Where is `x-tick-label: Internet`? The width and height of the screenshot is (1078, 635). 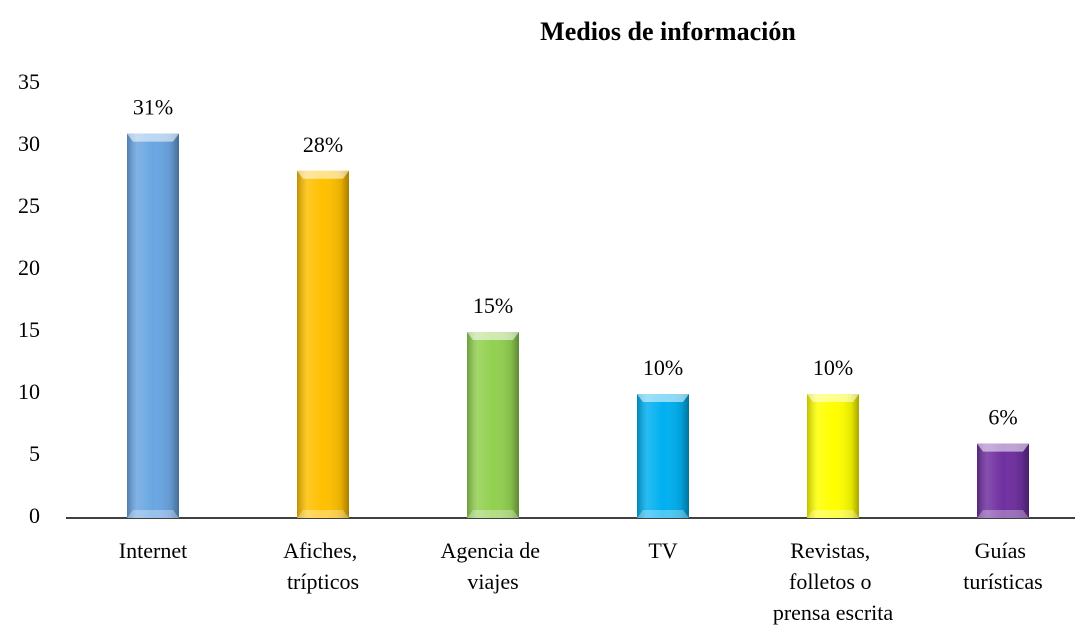
x-tick-label: Internet is located at coordinates (153, 550).